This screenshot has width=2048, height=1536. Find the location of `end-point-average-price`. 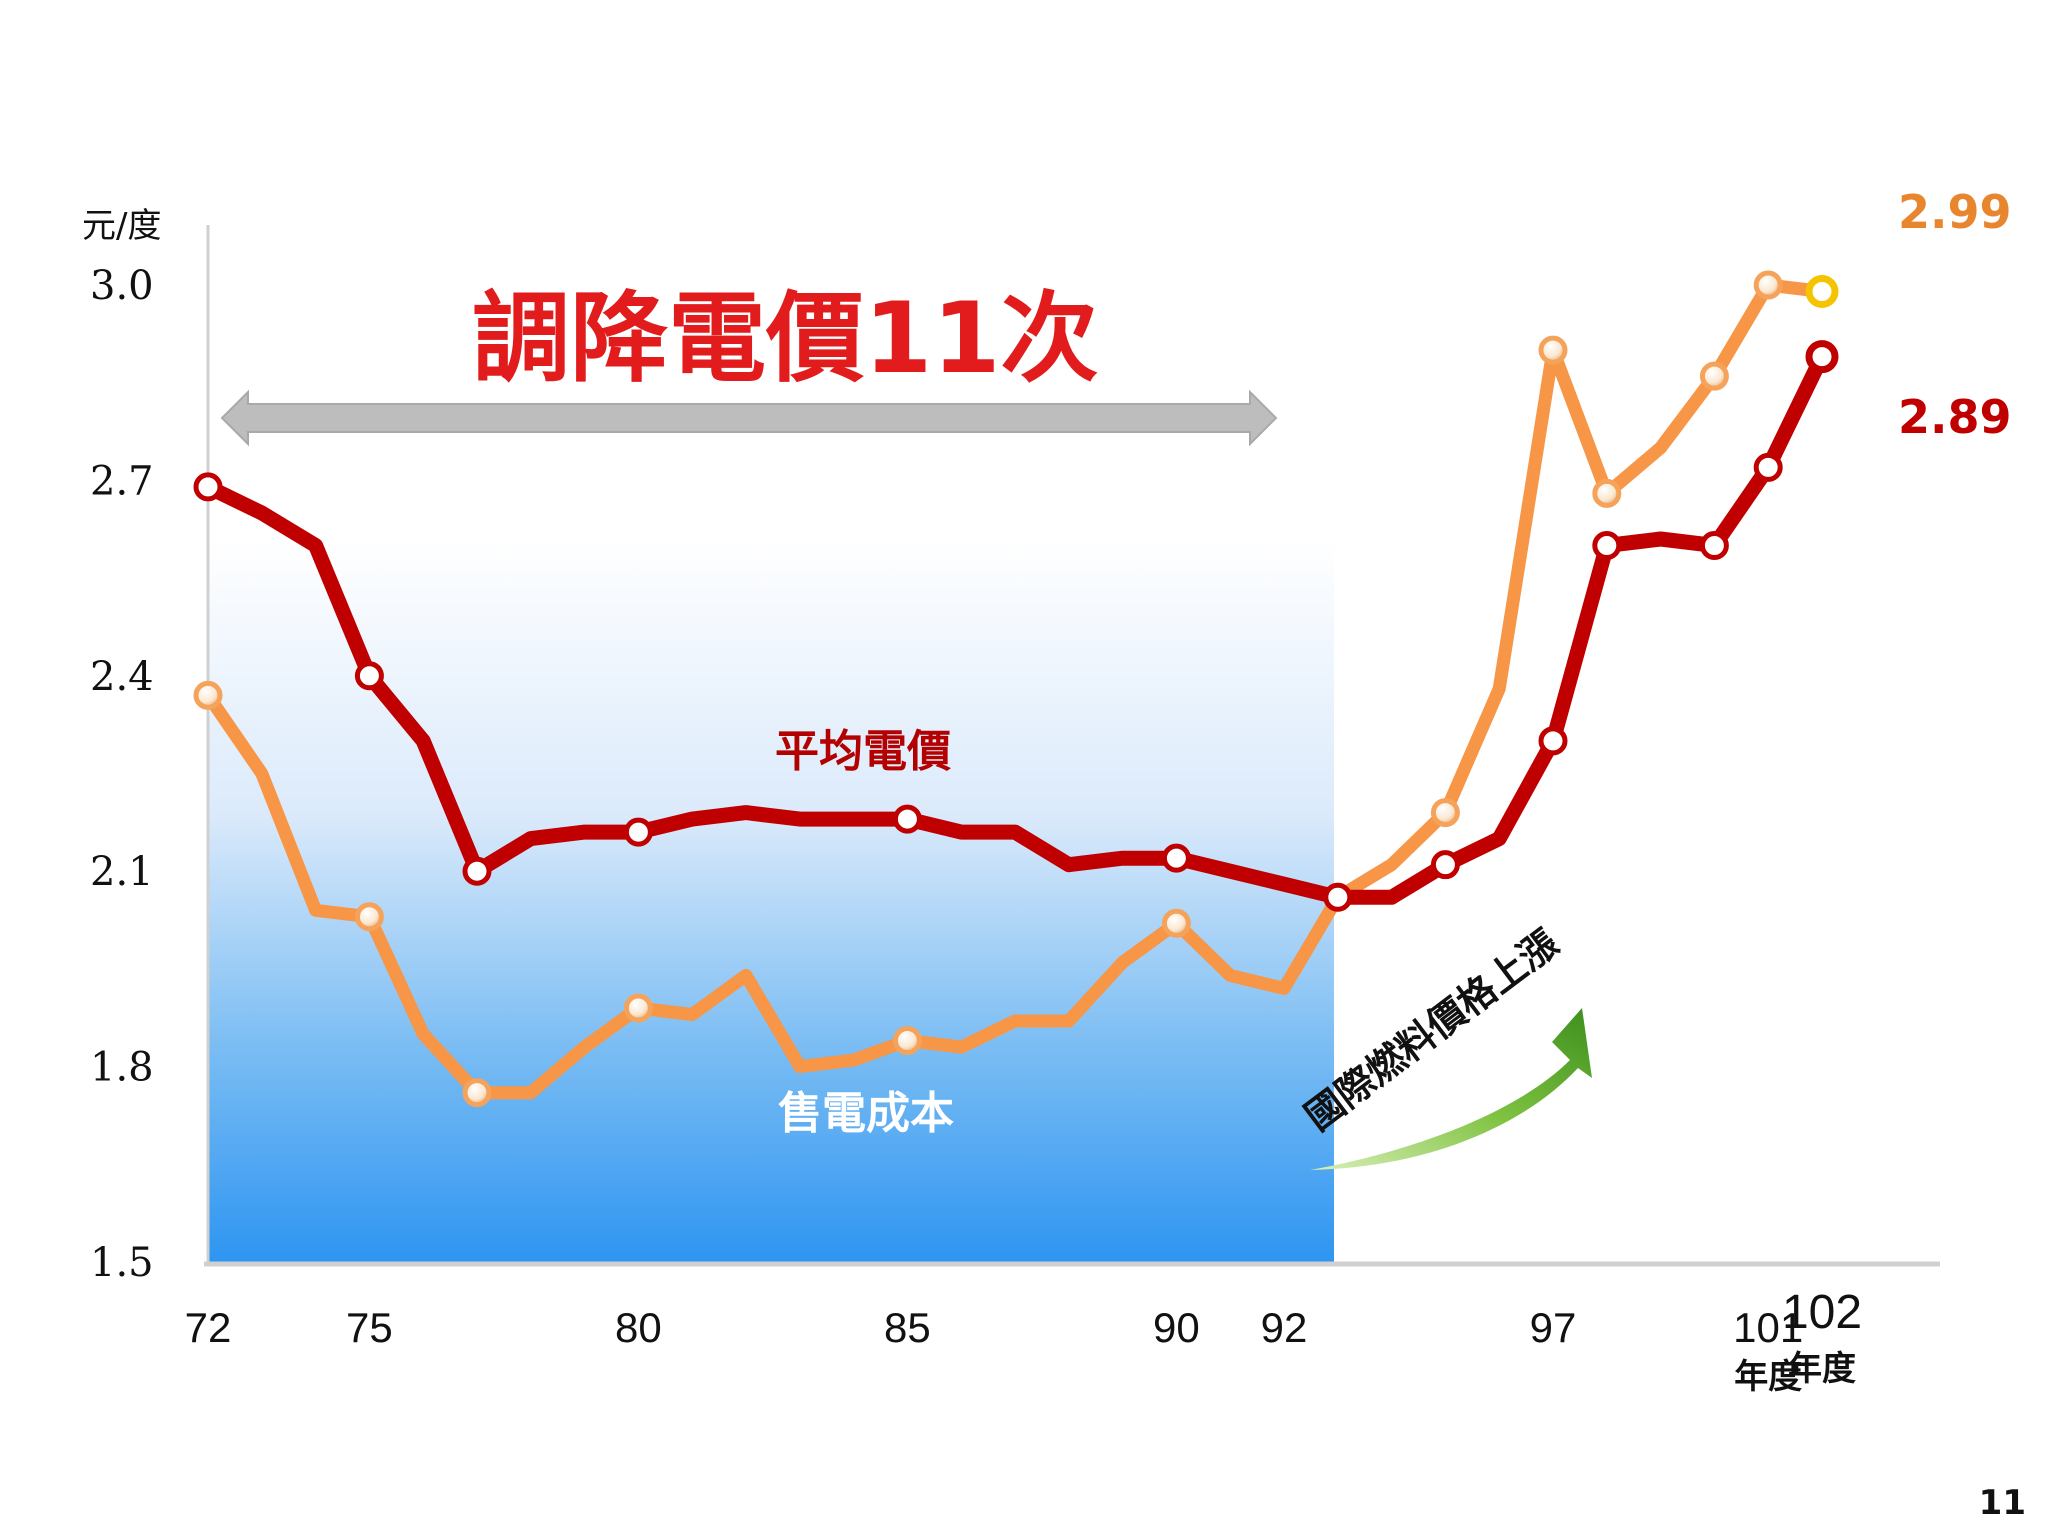

end-point-average-price is located at coordinates (1822, 357).